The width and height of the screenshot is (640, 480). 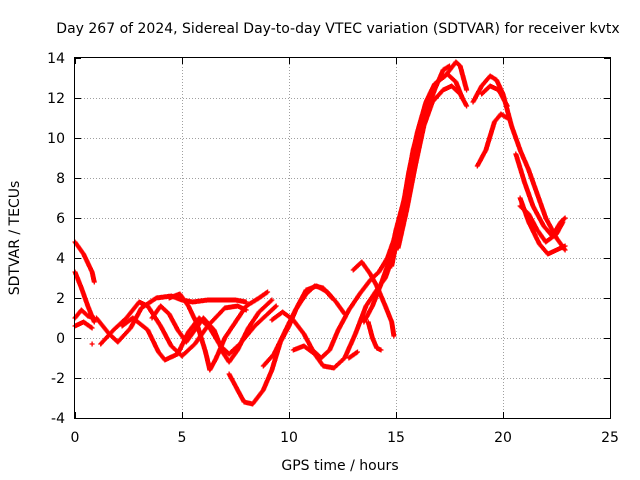 What do you see at coordinates (60, 299) in the screenshot?
I see `y-tick-label: 2` at bounding box center [60, 299].